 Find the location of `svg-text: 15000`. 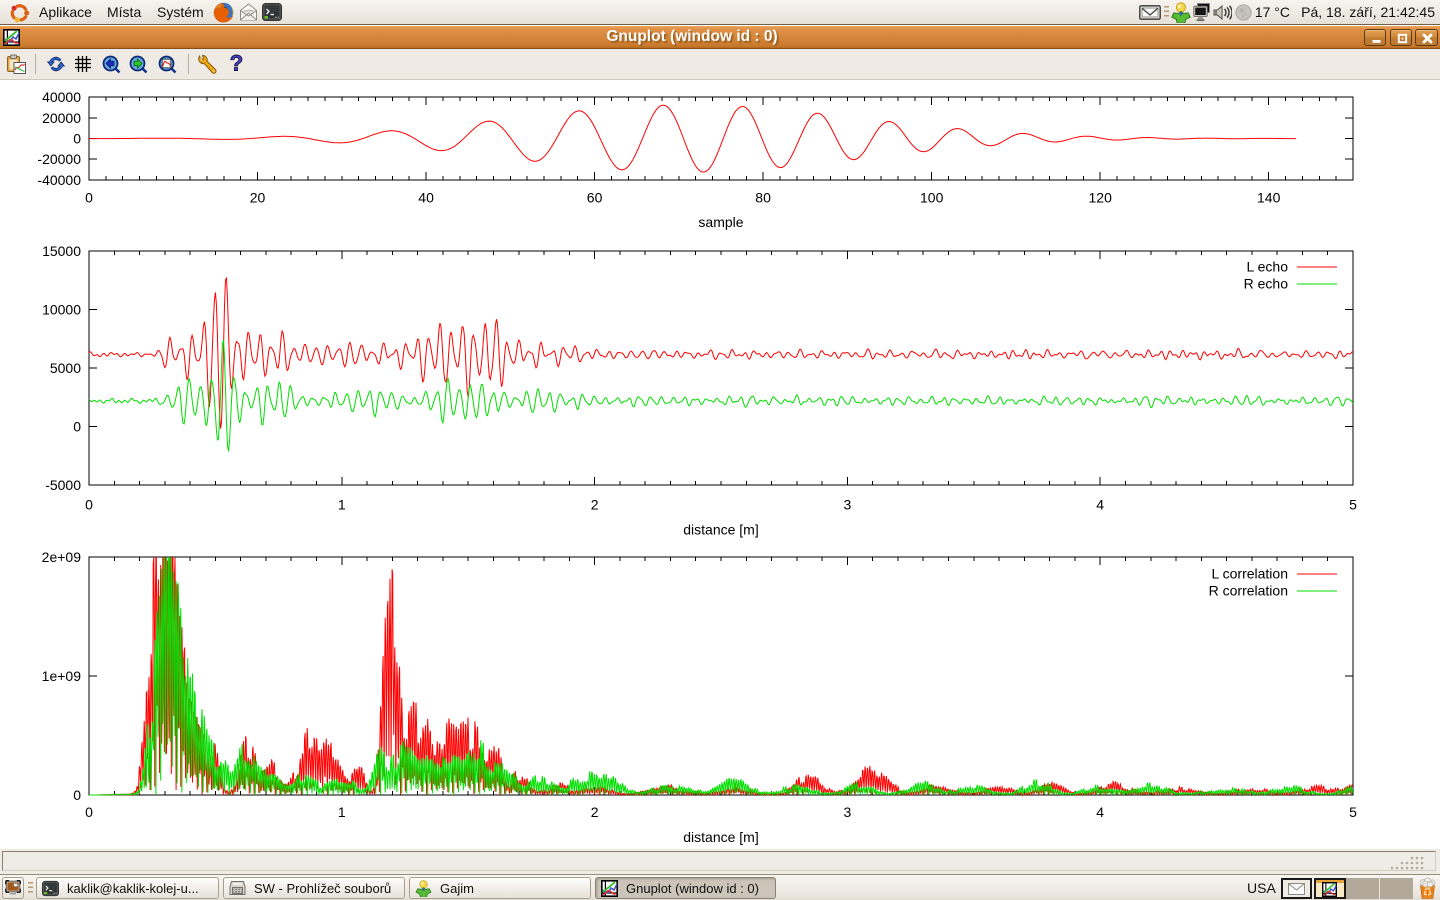

svg-text: 15000 is located at coordinates (61, 251).